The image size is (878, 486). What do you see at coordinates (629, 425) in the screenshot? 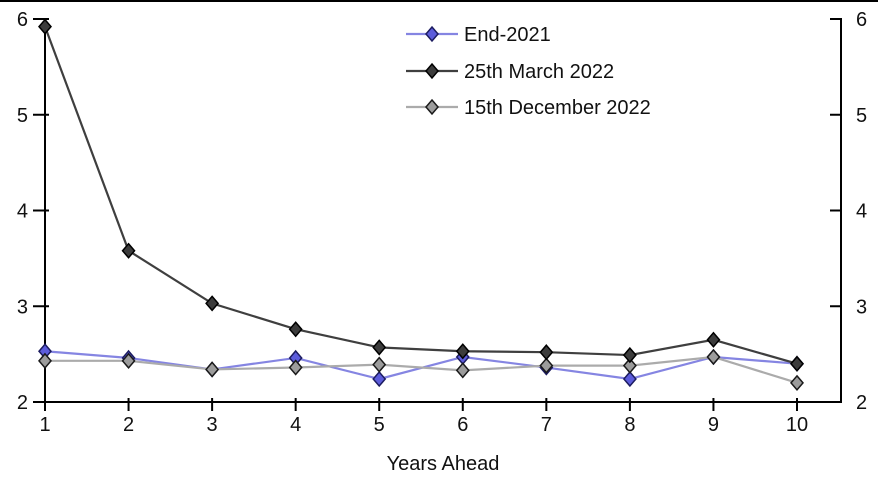
I see `x-axis-tick-label: 8` at bounding box center [629, 425].